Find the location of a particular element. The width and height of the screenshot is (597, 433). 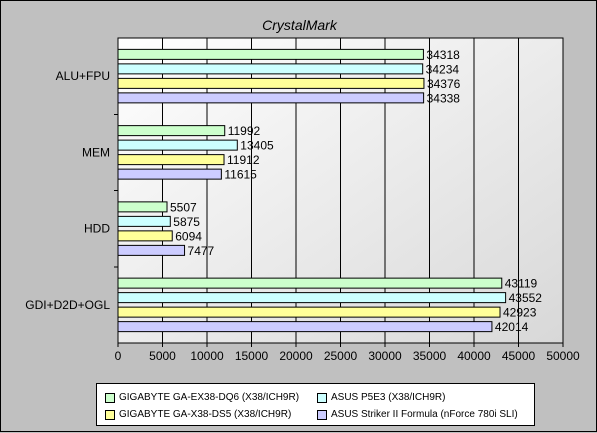

legend-item: GIGABYTE GA-EX38-DQ6 (X38/ICH9R) is located at coordinates (202, 397).